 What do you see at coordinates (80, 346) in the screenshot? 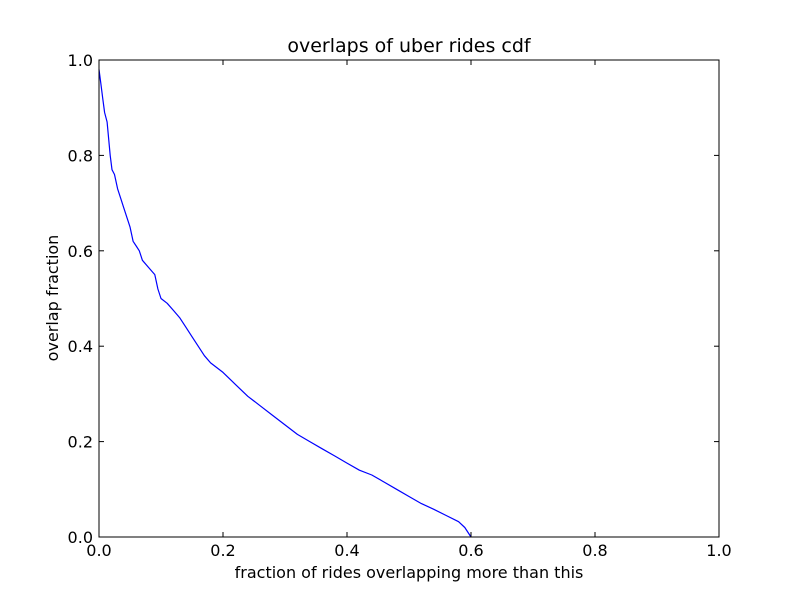
I see `y-tick-label: 0.4` at bounding box center [80, 346].